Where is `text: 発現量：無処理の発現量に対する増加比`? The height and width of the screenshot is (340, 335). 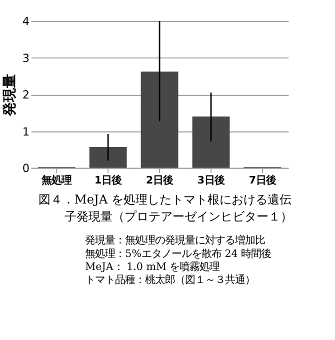
text: 発現量：無処理の発現量に対する増加比 is located at coordinates (175, 240).